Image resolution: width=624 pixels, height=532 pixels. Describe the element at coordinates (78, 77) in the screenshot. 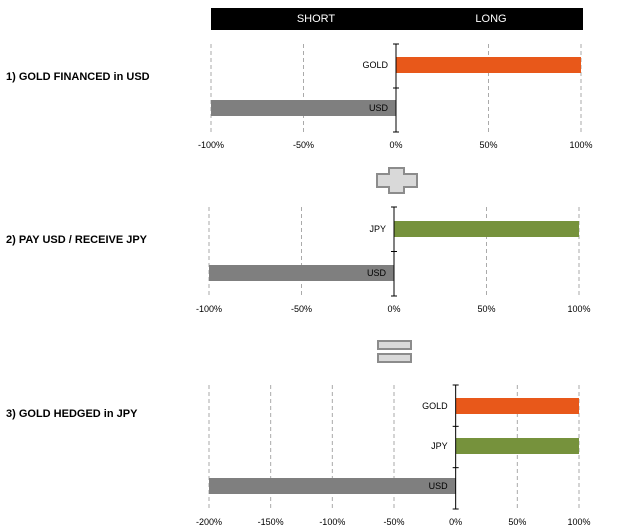

I see `chart-title: 1) GOLD FINANCED in USD` at that location.